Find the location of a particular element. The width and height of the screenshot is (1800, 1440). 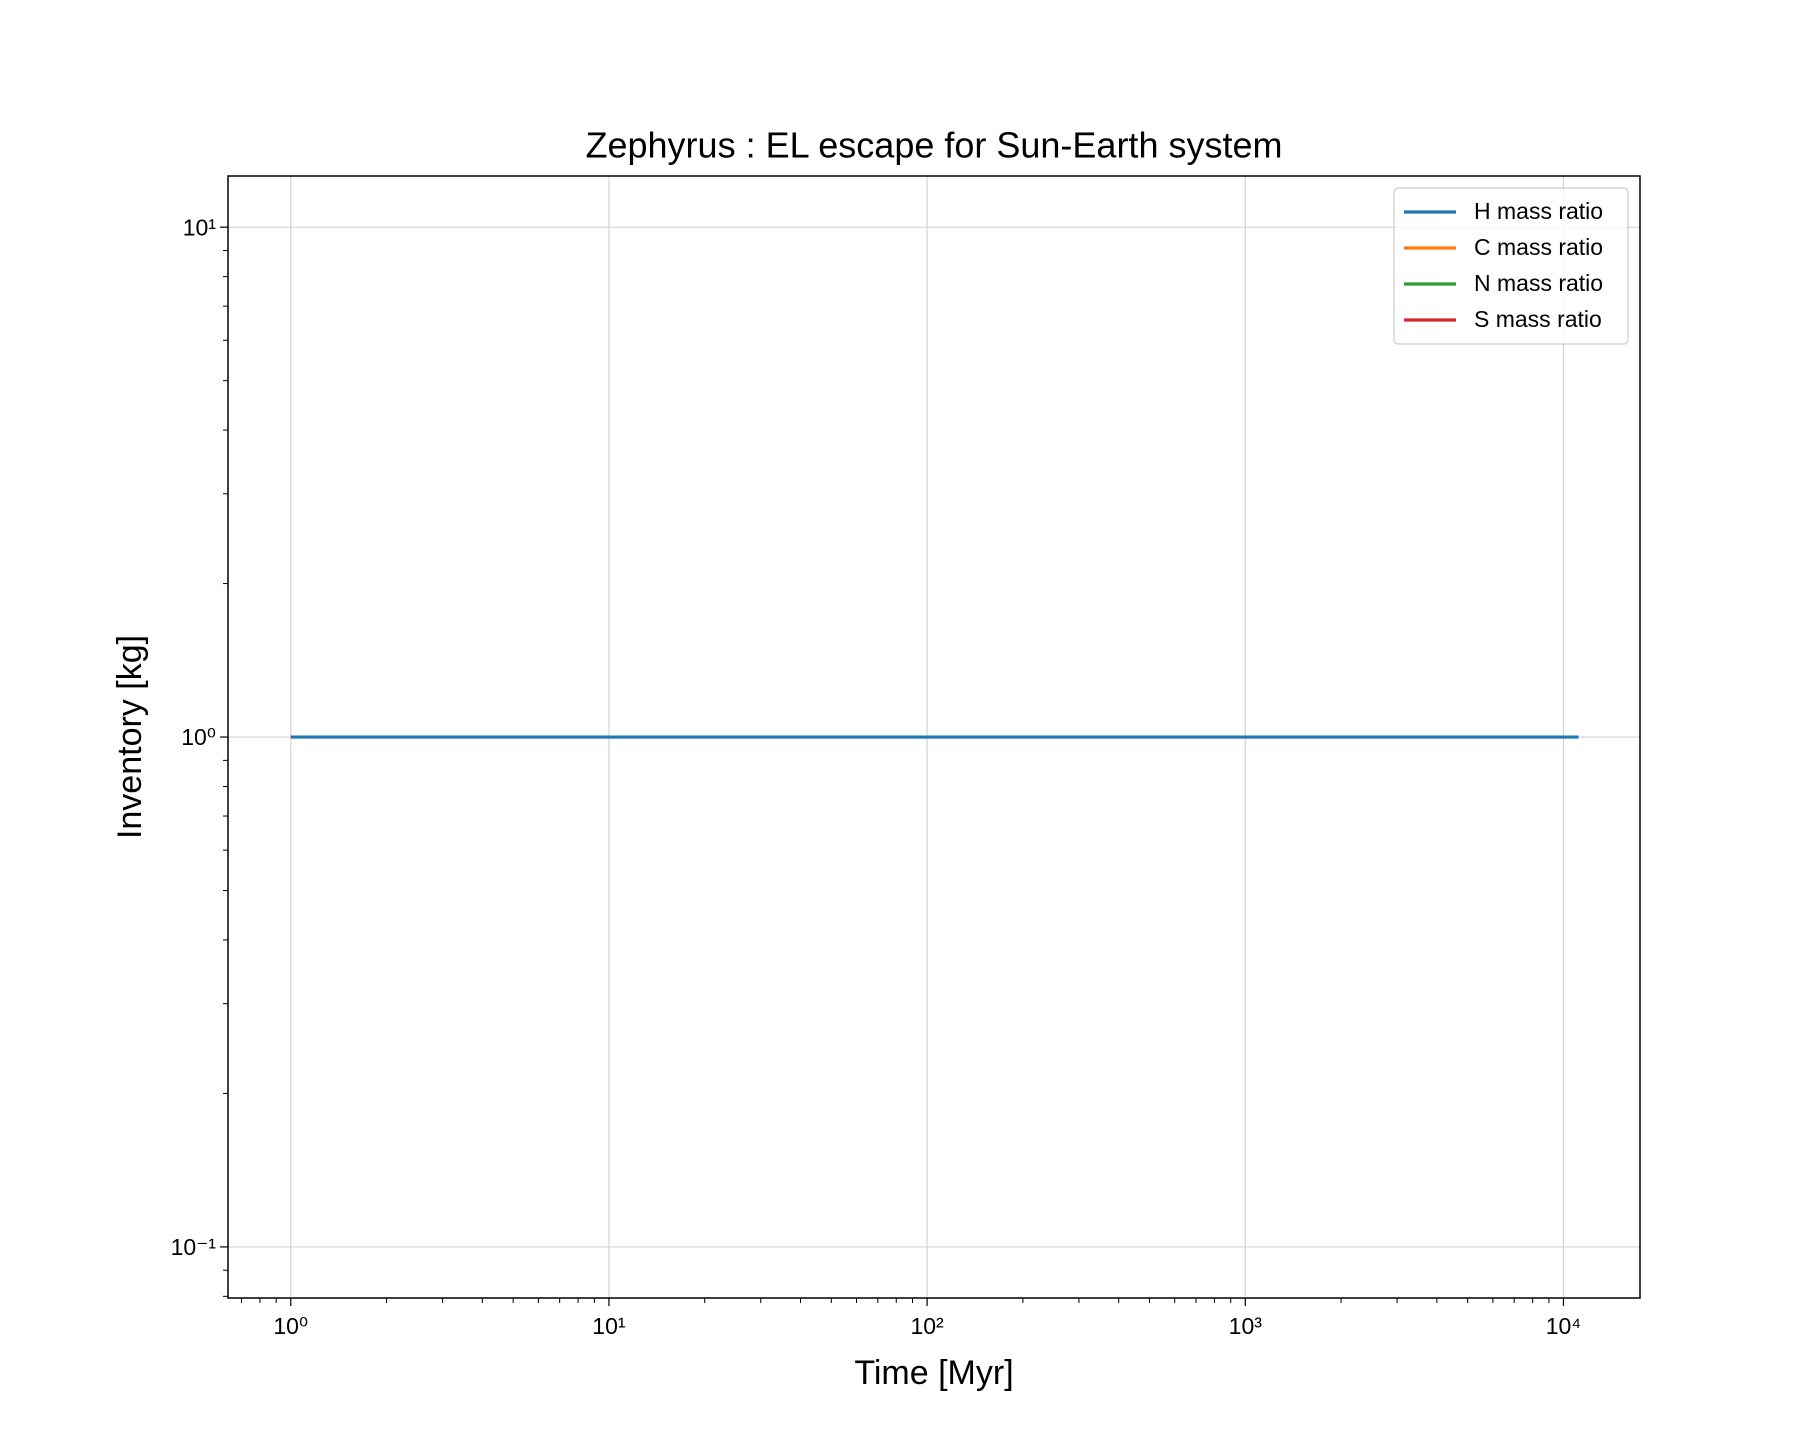

legend-box is located at coordinates (1511, 266).